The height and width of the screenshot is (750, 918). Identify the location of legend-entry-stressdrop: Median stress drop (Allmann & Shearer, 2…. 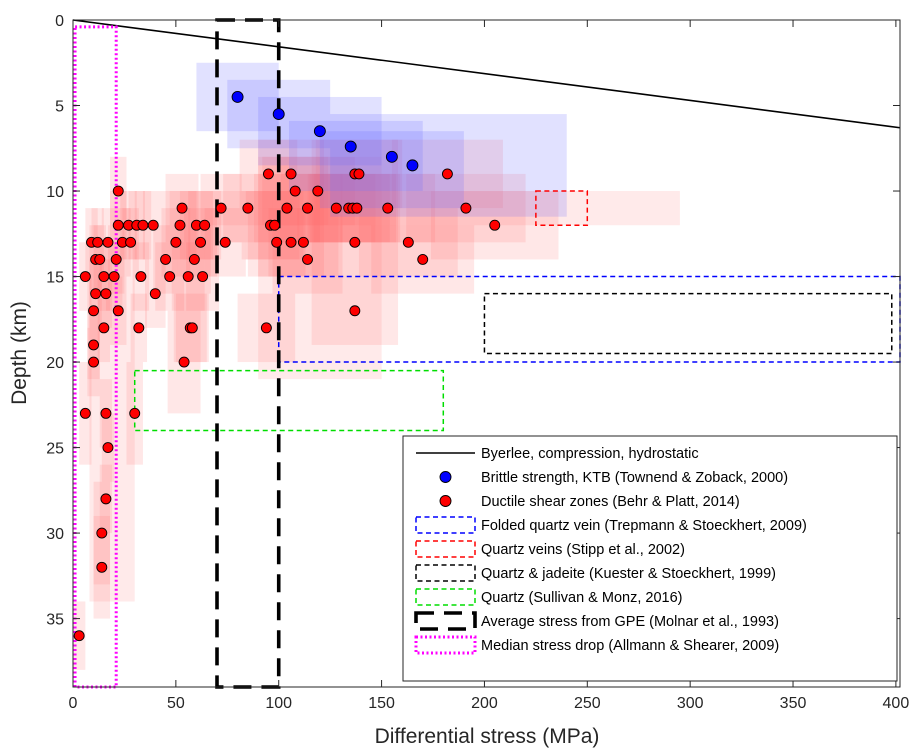
(596, 645).